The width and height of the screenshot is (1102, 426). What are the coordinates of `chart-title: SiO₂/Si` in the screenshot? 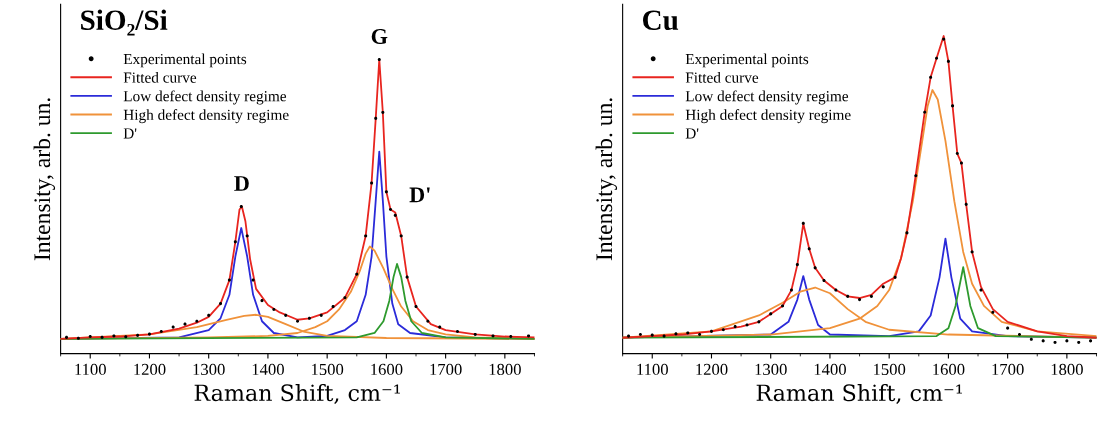 It's located at (124, 22).